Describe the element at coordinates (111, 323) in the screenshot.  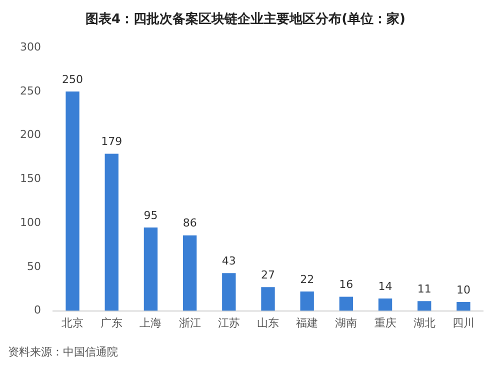
I see `x-tick-label: 广东` at that location.